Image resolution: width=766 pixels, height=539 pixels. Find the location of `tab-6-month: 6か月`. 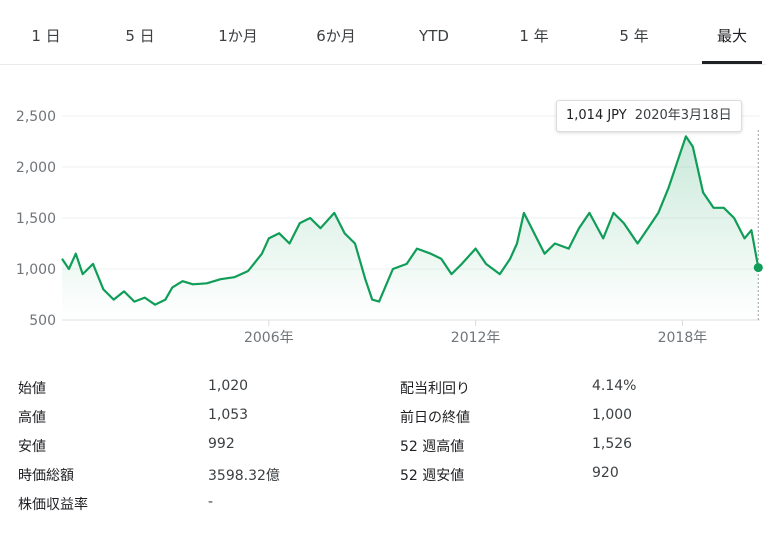

tab-6-month: 6か月 is located at coordinates (336, 36).